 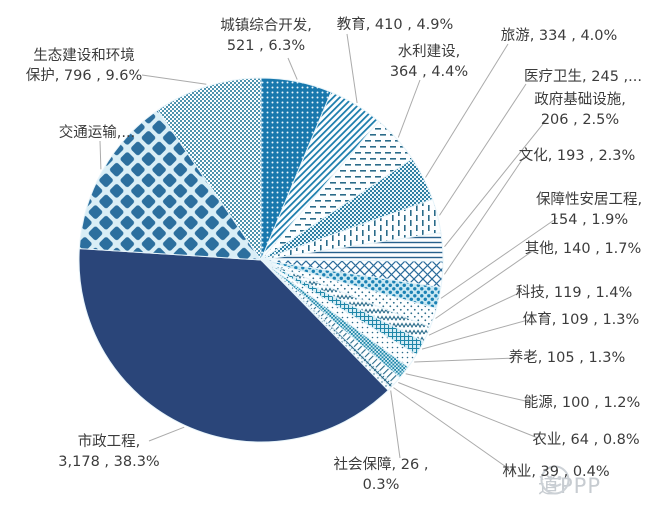 I want to click on slice-label-line: 科技, 119 , 1.4%, so click(x=574, y=293).